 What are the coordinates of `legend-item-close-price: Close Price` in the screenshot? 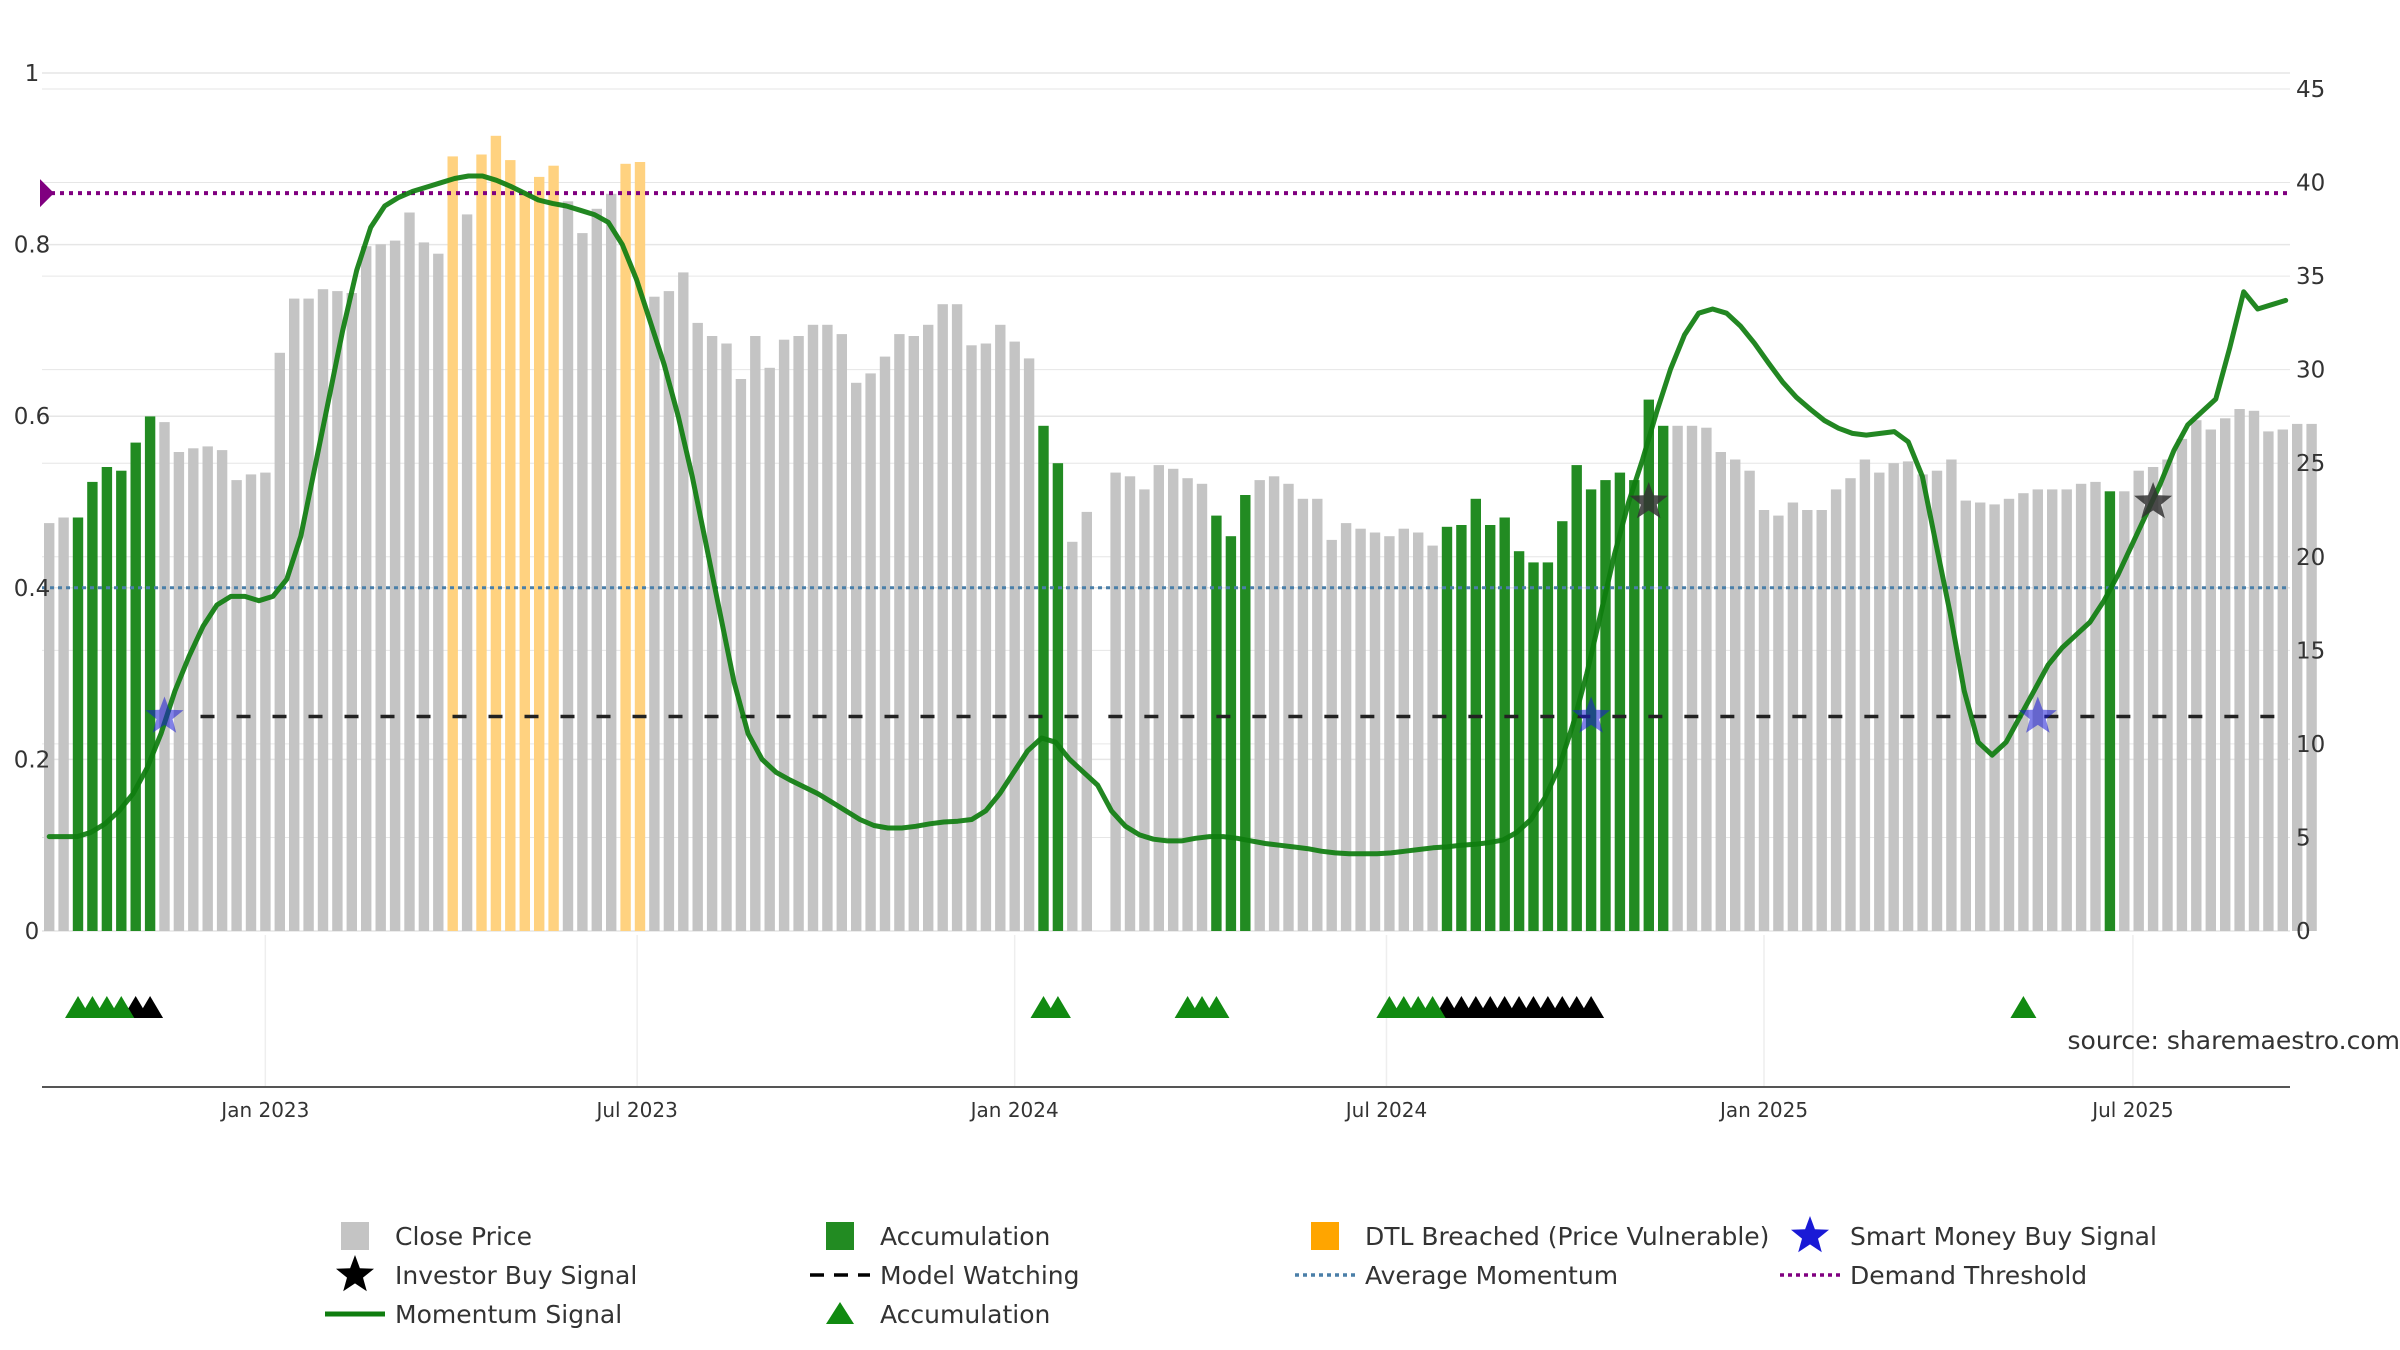 It's located at (436, 1236).